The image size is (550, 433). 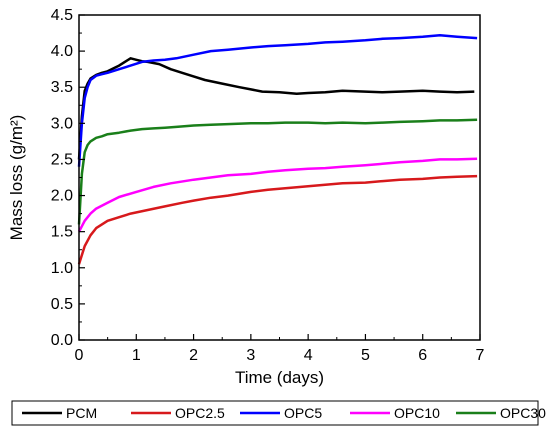 I want to click on legend-label-opc30: OPC30, so click(x=523, y=413).